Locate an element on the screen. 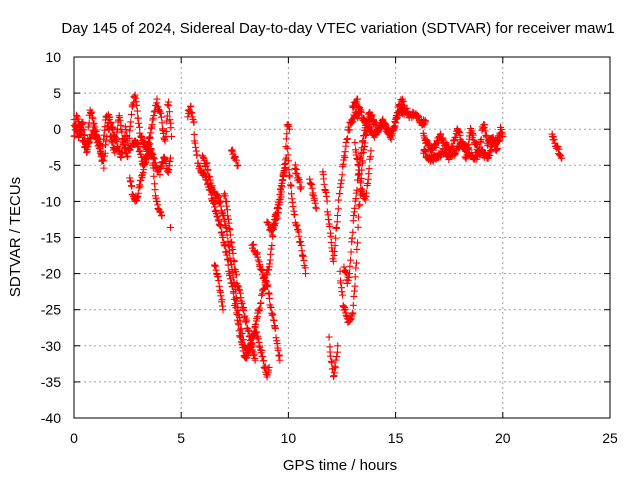 Image resolution: width=640 pixels, height=480 pixels. y-tick-label: -20 is located at coordinates (51, 274).